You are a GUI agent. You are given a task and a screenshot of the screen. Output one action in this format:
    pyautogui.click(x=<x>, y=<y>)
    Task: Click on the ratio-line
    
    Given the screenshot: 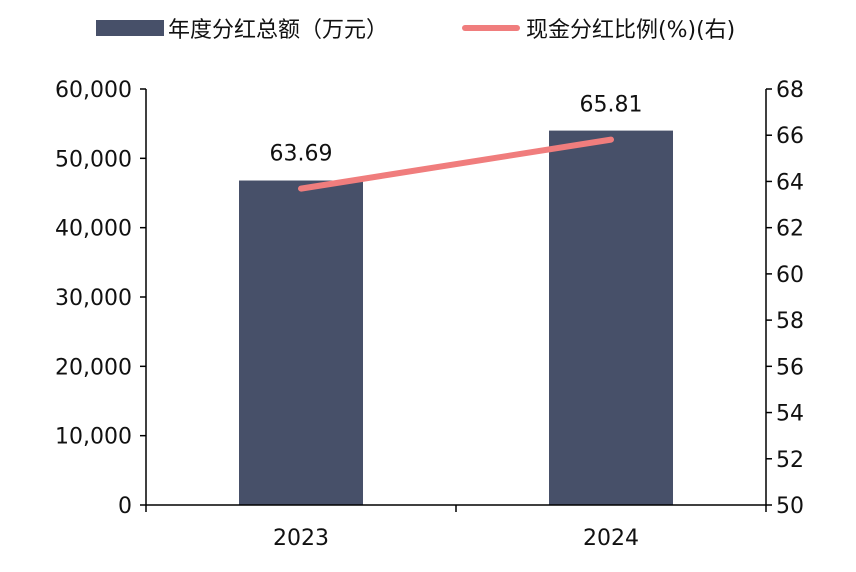 What is the action you would take?
    pyautogui.click(x=456, y=164)
    